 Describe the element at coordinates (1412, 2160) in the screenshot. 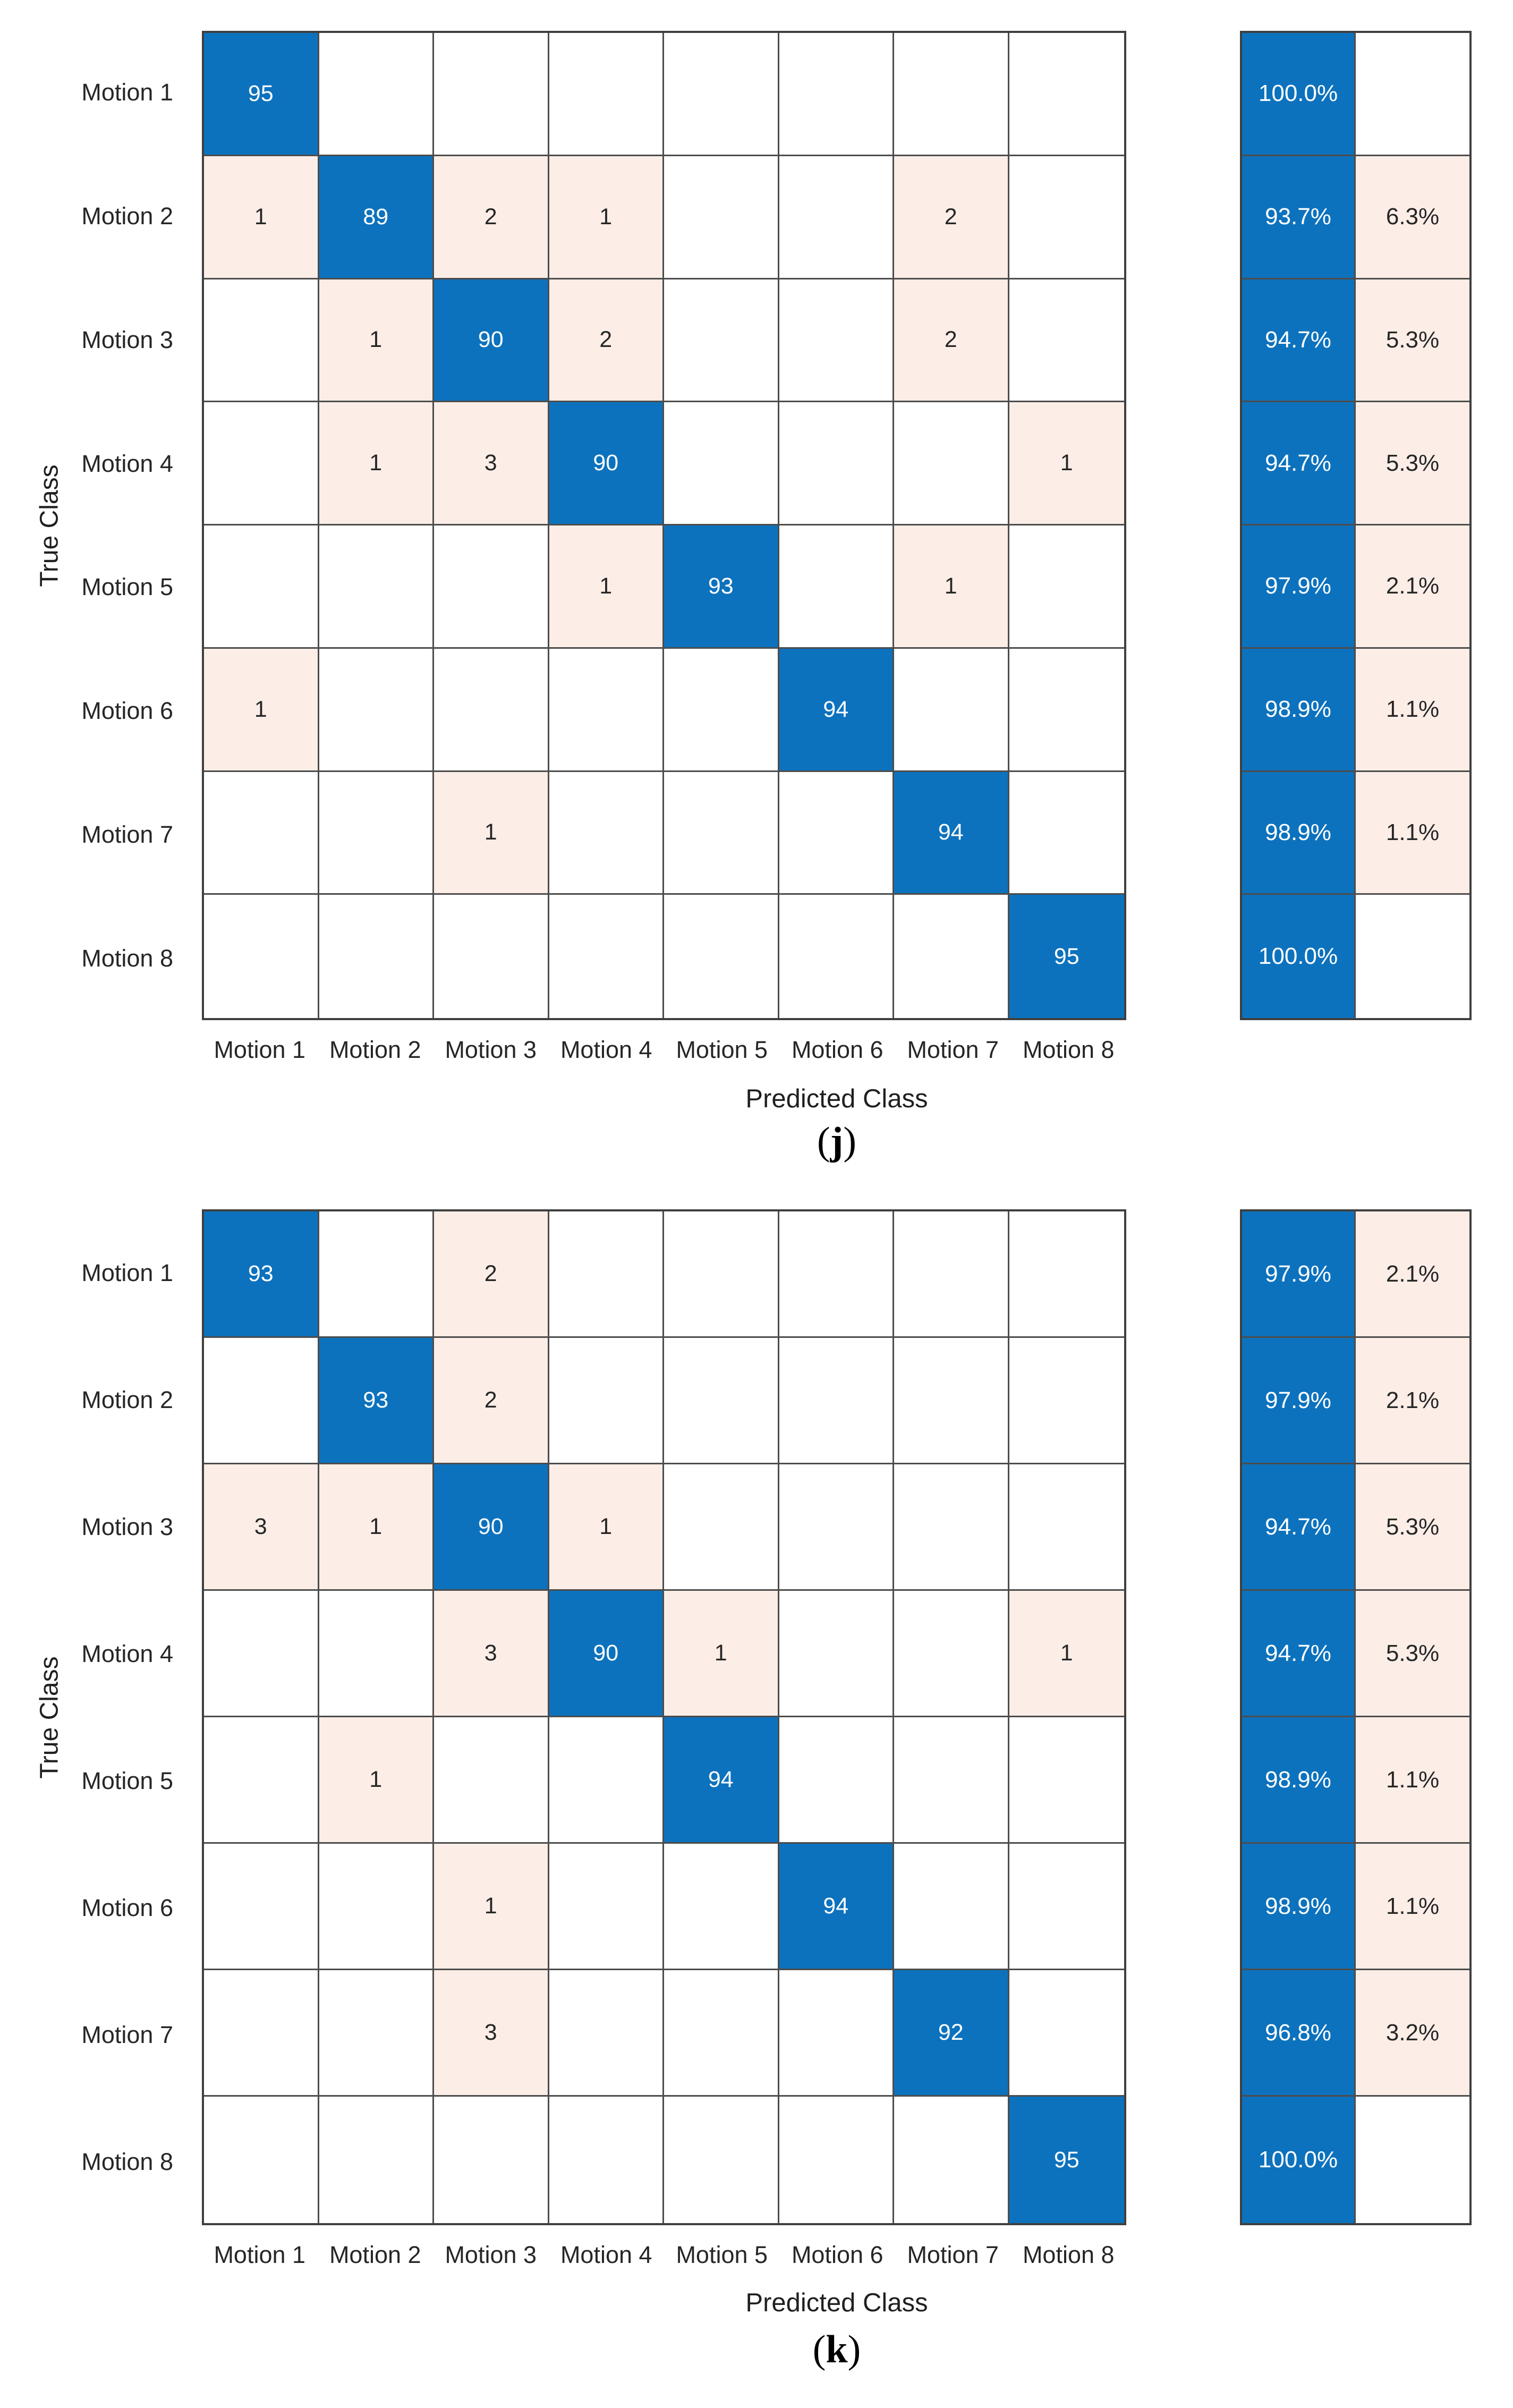

I see `summary-miss-cell-r8` at that location.